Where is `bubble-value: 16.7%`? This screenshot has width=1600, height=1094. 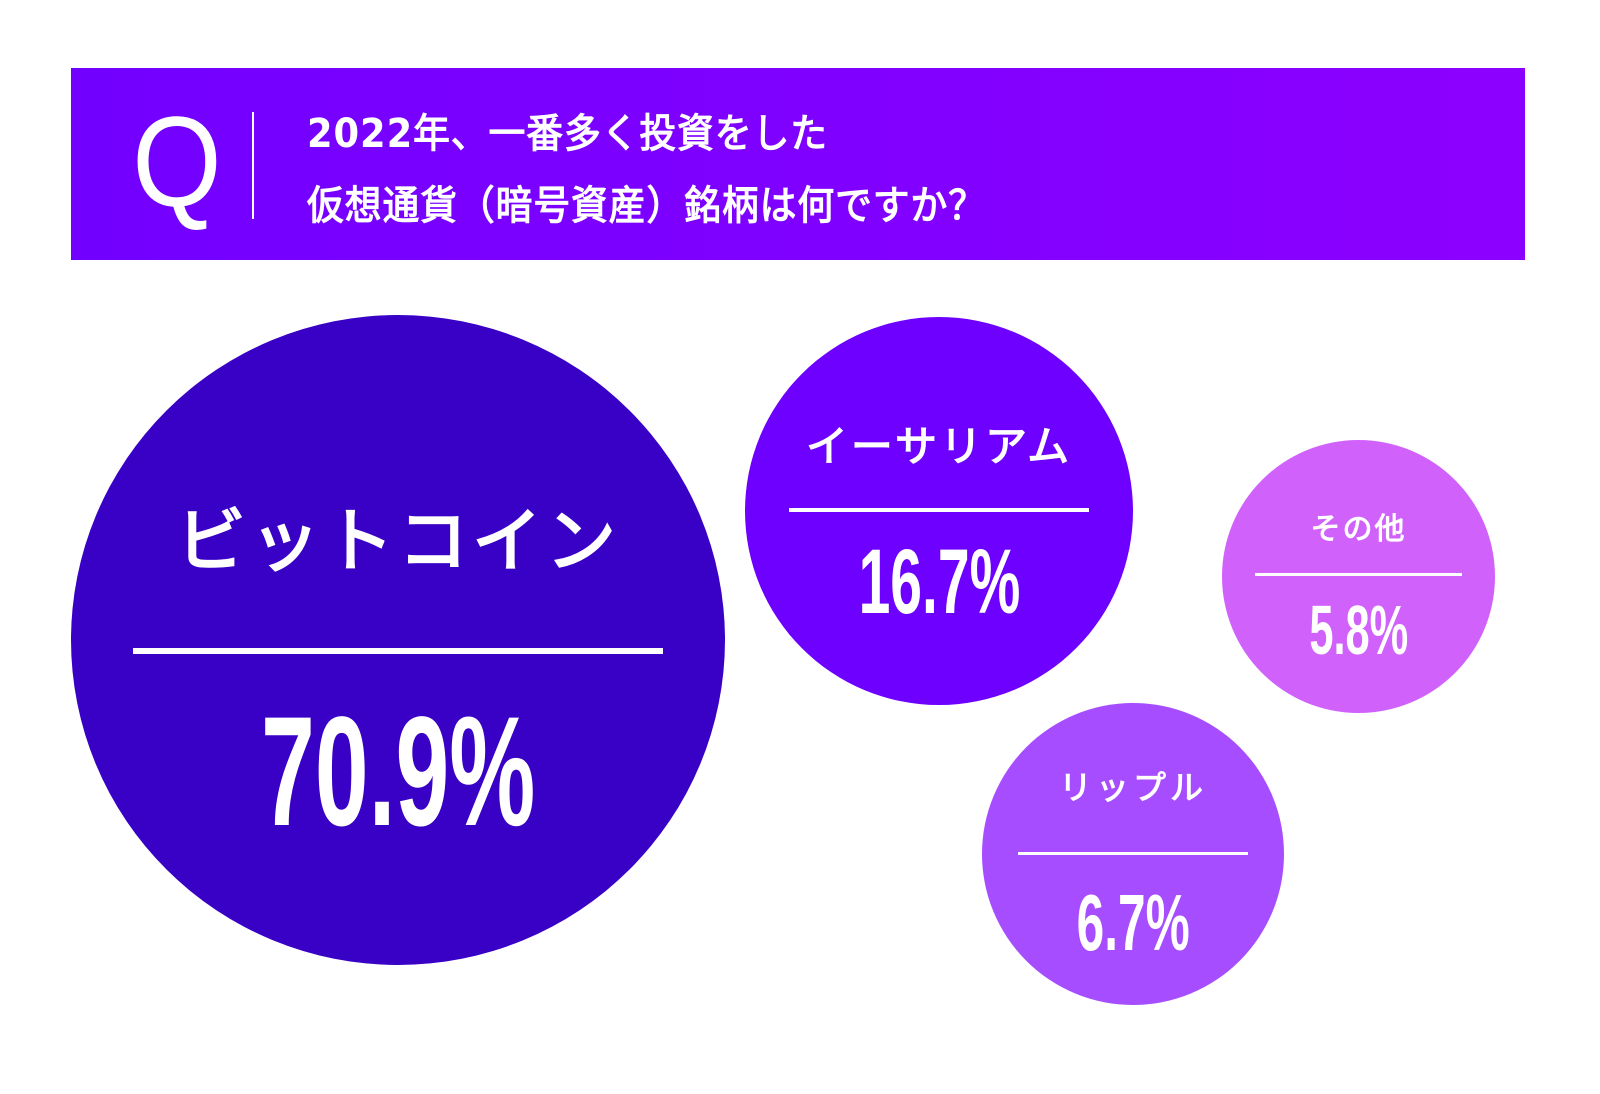 bubble-value: 16.7% is located at coordinates (939, 582).